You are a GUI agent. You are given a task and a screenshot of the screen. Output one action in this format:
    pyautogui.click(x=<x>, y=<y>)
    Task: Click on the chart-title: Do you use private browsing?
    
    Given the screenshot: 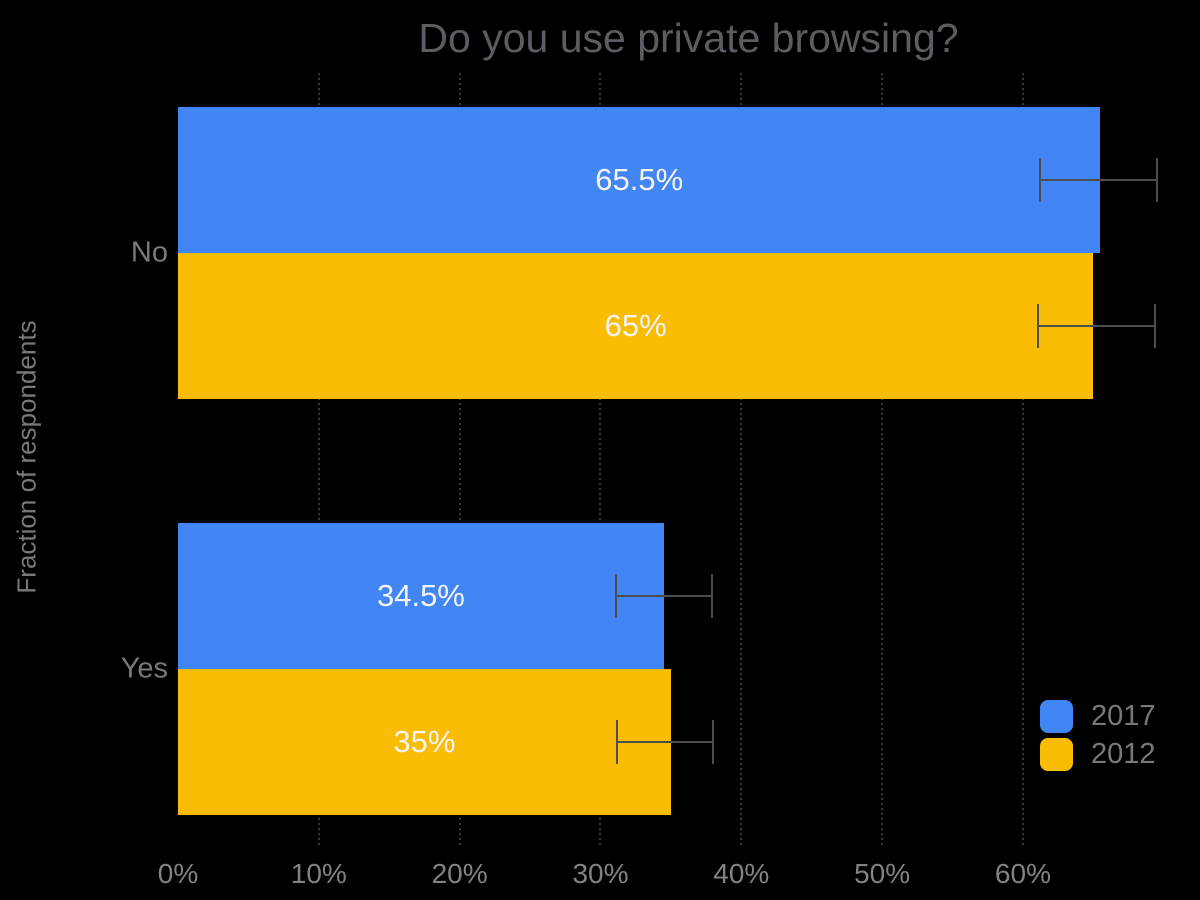 What is the action you would take?
    pyautogui.click(x=688, y=38)
    